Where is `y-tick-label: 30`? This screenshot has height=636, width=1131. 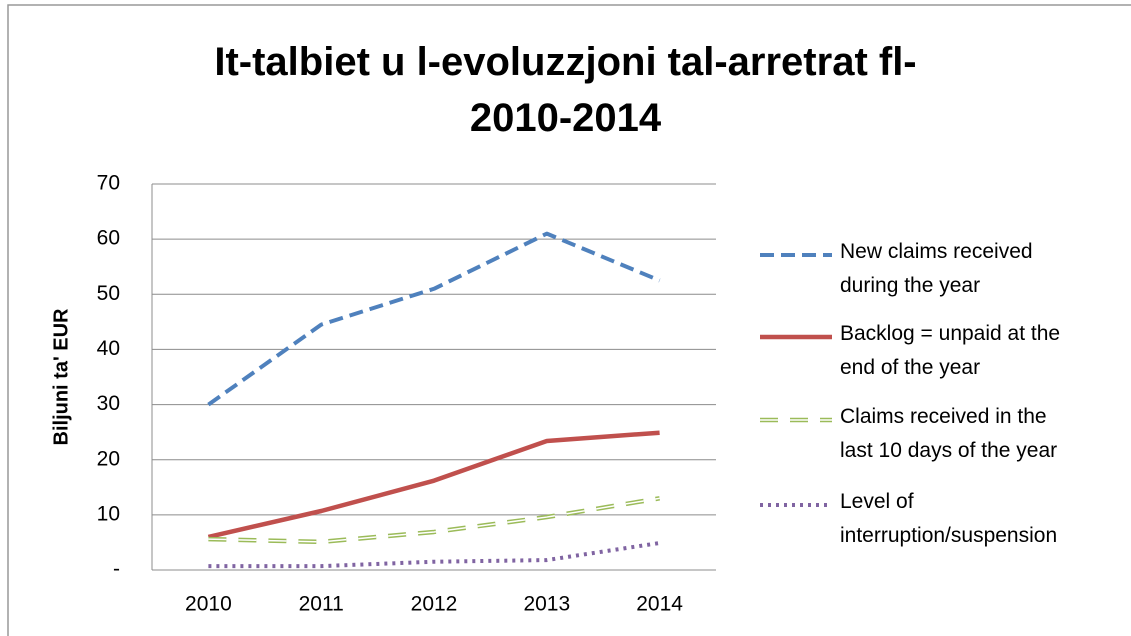 y-tick-label: 30 is located at coordinates (108, 403).